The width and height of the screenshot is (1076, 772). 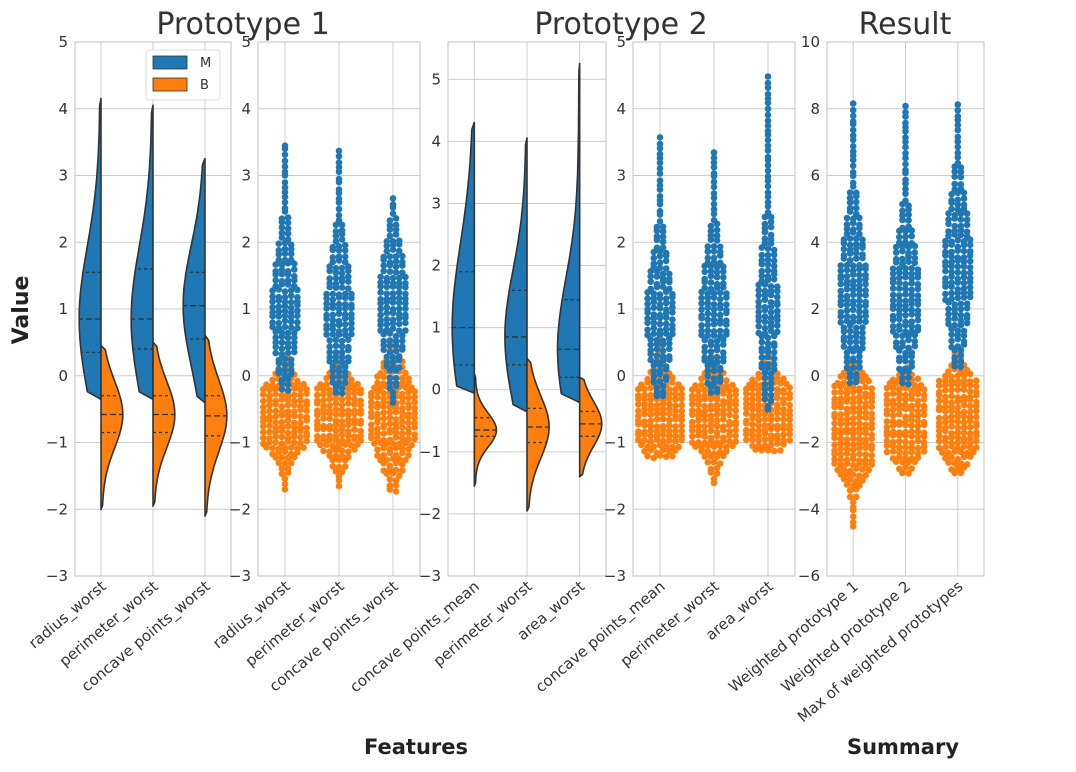 What do you see at coordinates (63, 176) in the screenshot?
I see `y-tick-label: 3` at bounding box center [63, 176].